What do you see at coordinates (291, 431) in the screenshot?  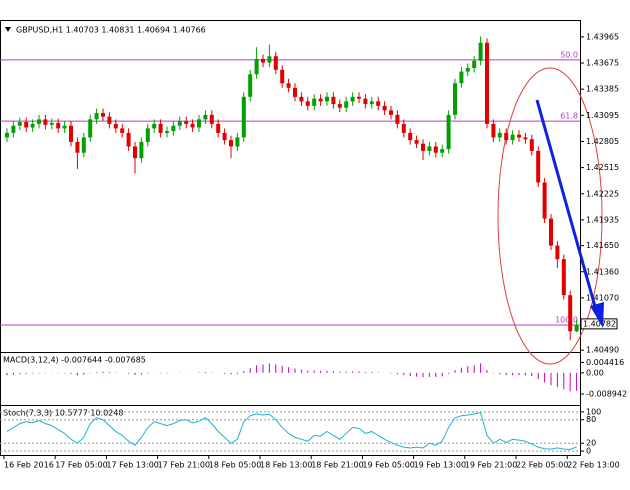 I see `stoch-line` at bounding box center [291, 431].